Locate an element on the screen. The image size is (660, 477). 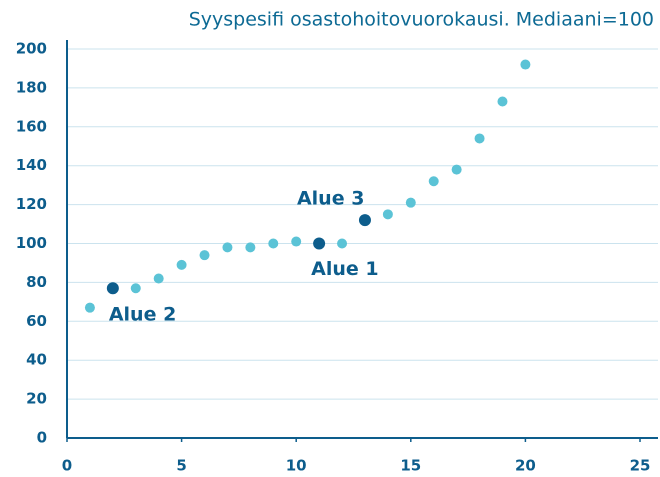
x-tick-label: 10 is located at coordinates (296, 466).